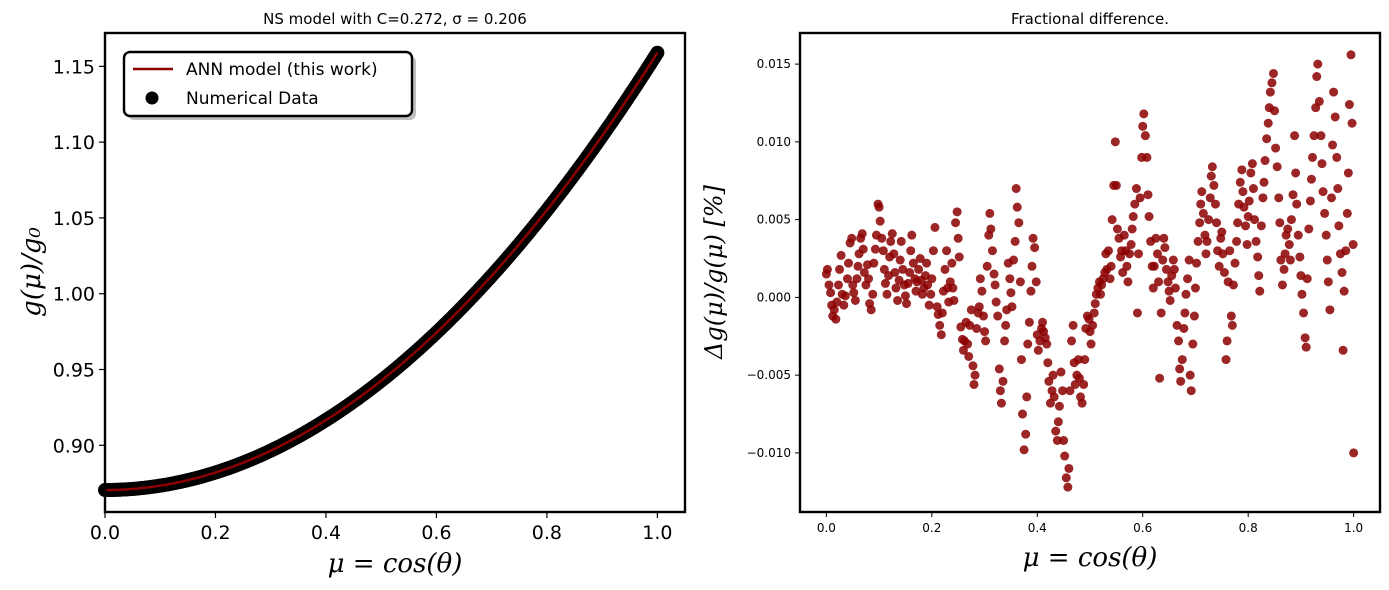  I want to click on right-y-tick-label: −0.010, so click(769, 453).